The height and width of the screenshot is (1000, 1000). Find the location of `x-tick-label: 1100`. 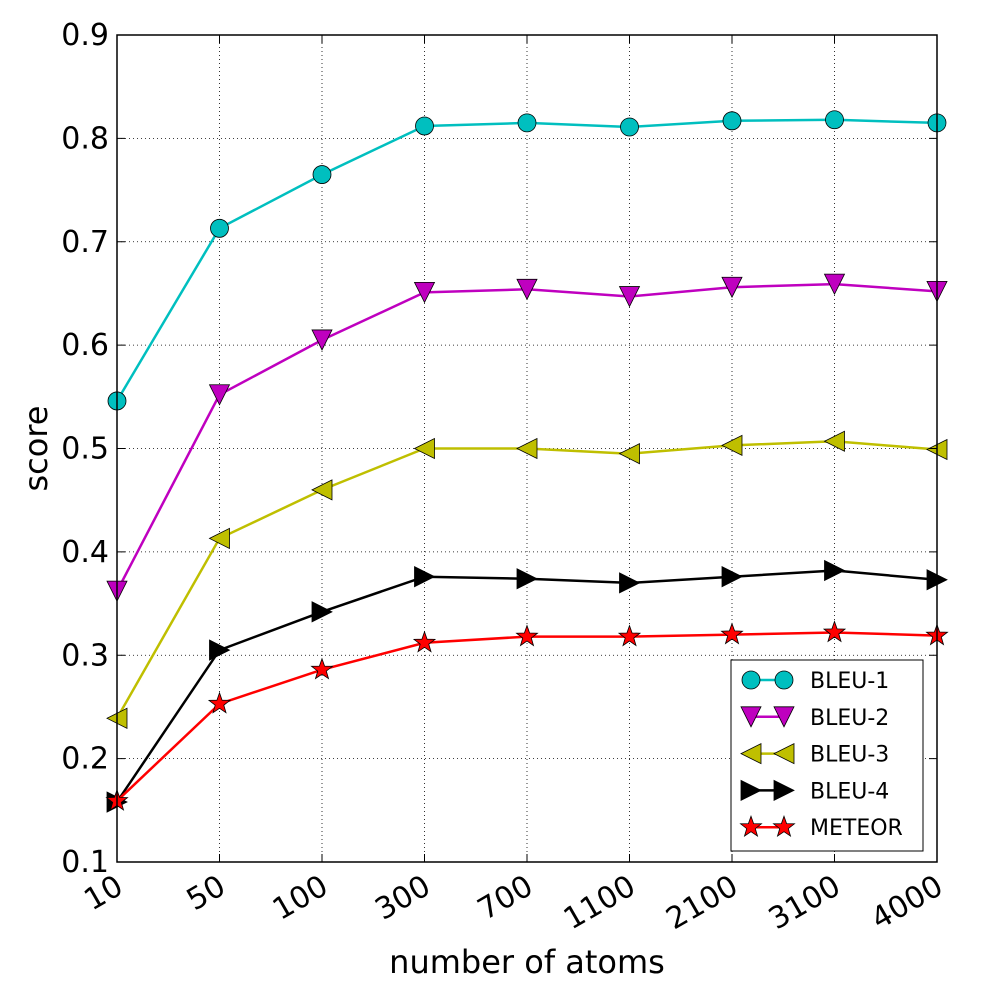

x-tick-label: 1100 is located at coordinates (600, 903).